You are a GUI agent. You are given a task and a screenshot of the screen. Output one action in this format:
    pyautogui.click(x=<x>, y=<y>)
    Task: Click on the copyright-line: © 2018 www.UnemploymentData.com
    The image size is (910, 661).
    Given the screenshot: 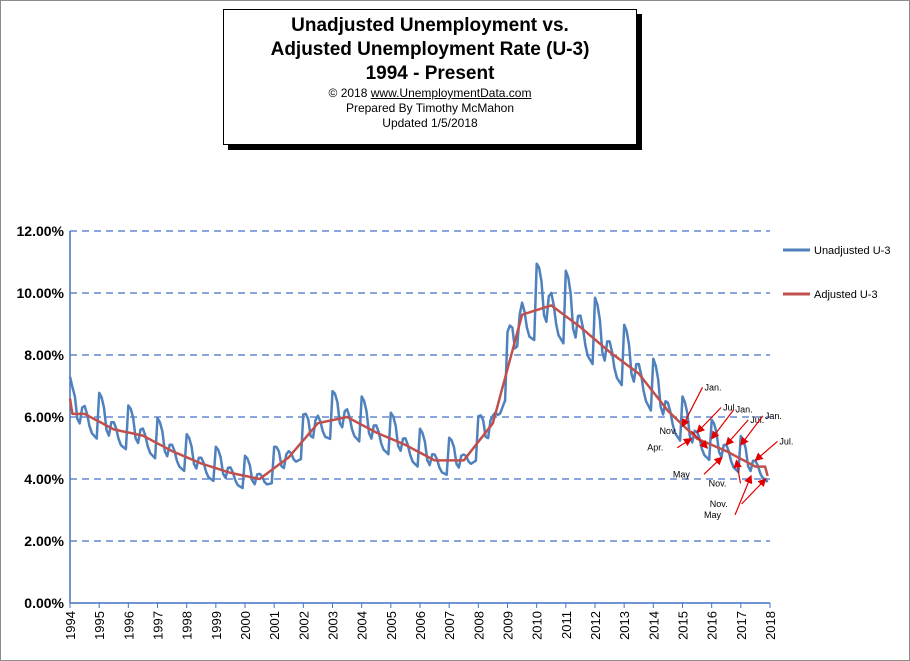 What is the action you would take?
    pyautogui.click(x=430, y=93)
    